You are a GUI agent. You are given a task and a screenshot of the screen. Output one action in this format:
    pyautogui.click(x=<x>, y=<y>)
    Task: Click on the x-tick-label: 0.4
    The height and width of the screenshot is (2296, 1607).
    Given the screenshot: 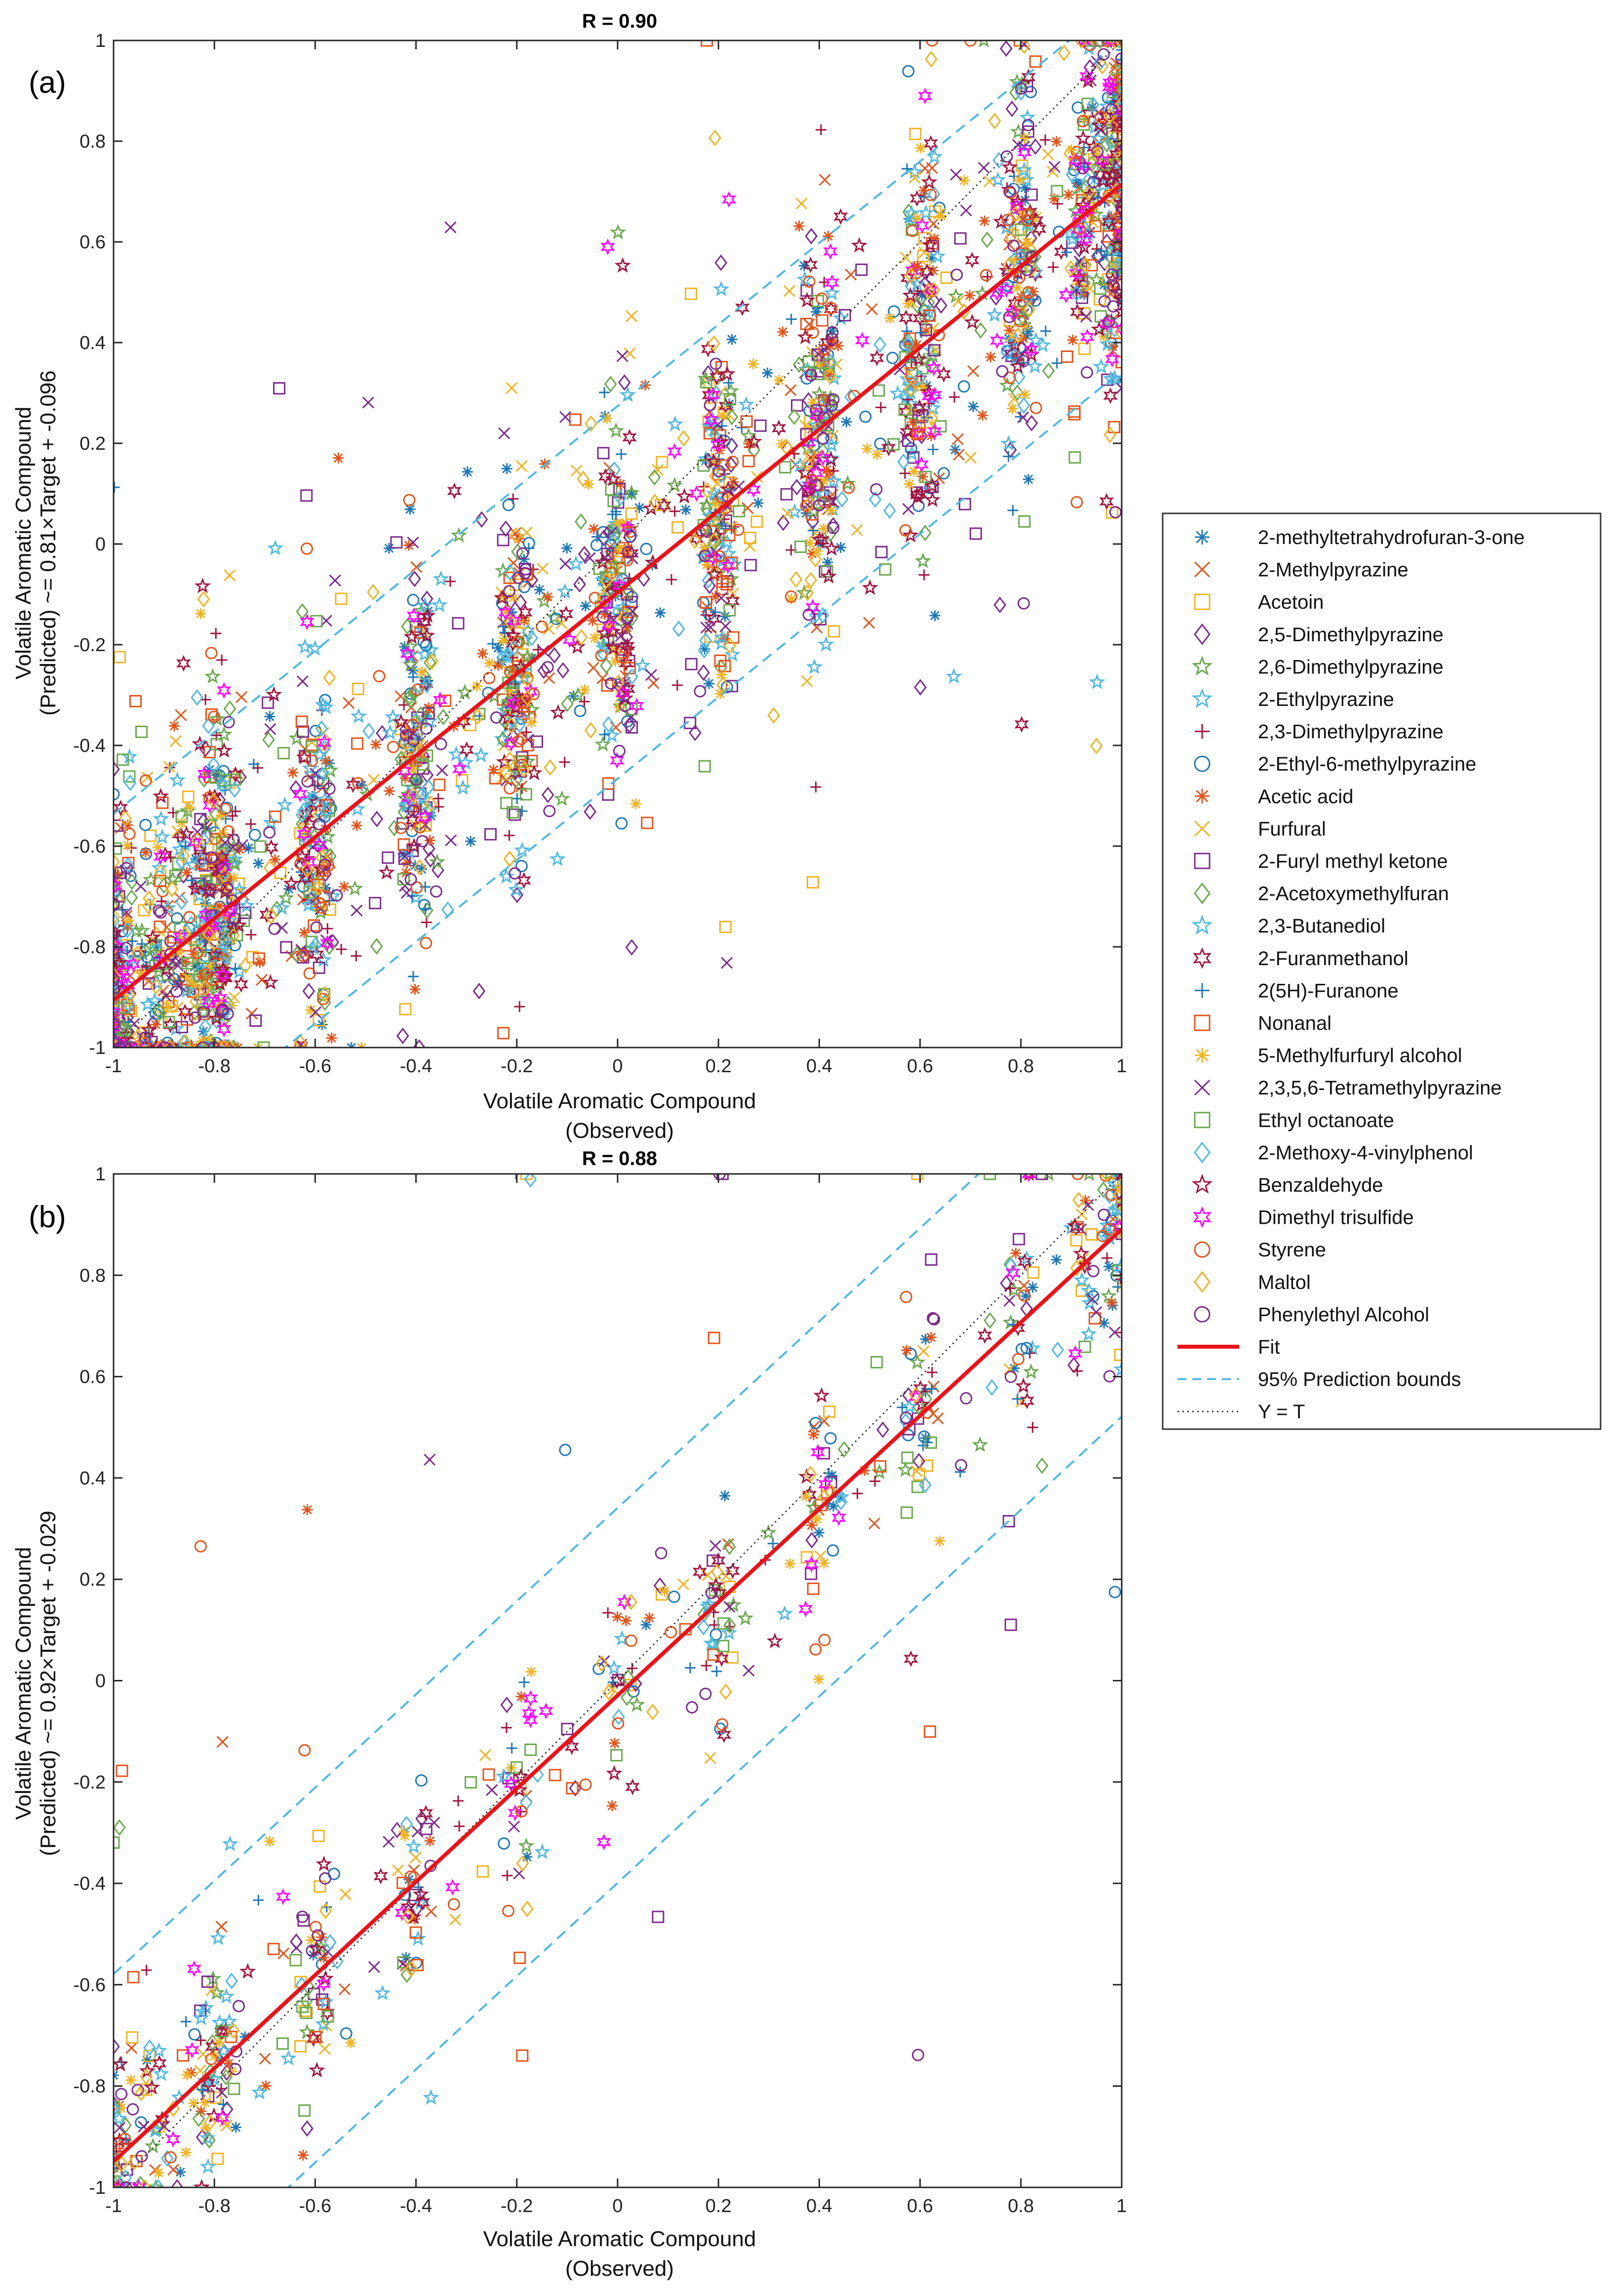 What is the action you would take?
    pyautogui.click(x=819, y=2206)
    